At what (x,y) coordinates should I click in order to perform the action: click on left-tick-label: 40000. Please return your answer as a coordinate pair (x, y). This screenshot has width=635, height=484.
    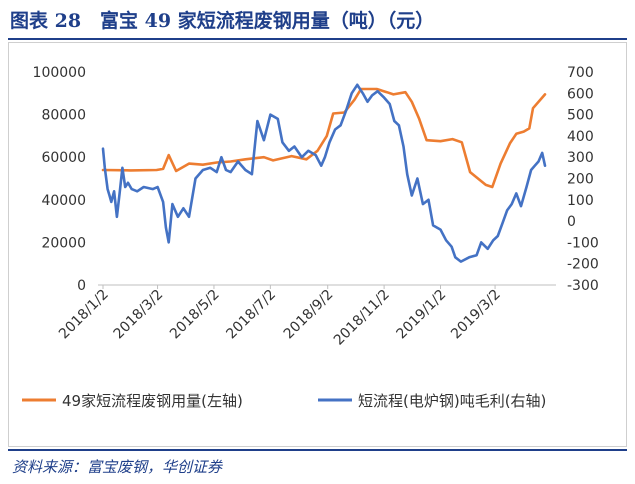
    Looking at the image, I should click on (63, 201).